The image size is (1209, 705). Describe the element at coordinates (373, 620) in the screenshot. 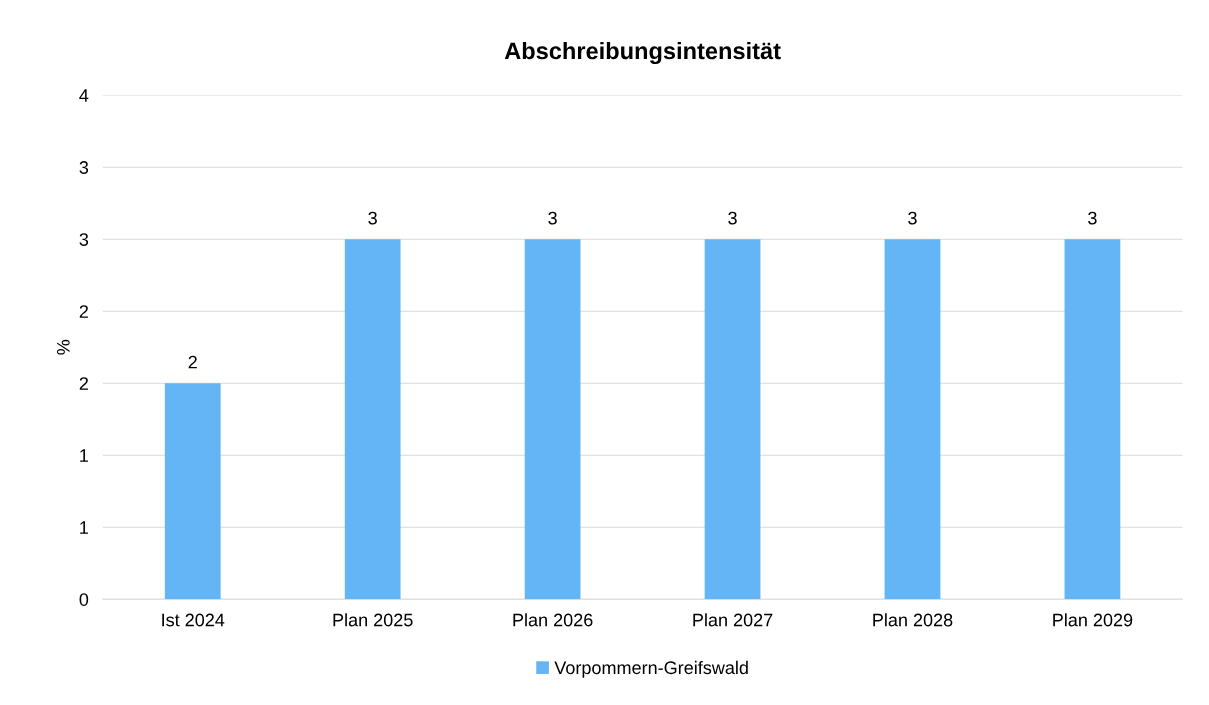

I see `x-tick-label: Plan 2025` at that location.